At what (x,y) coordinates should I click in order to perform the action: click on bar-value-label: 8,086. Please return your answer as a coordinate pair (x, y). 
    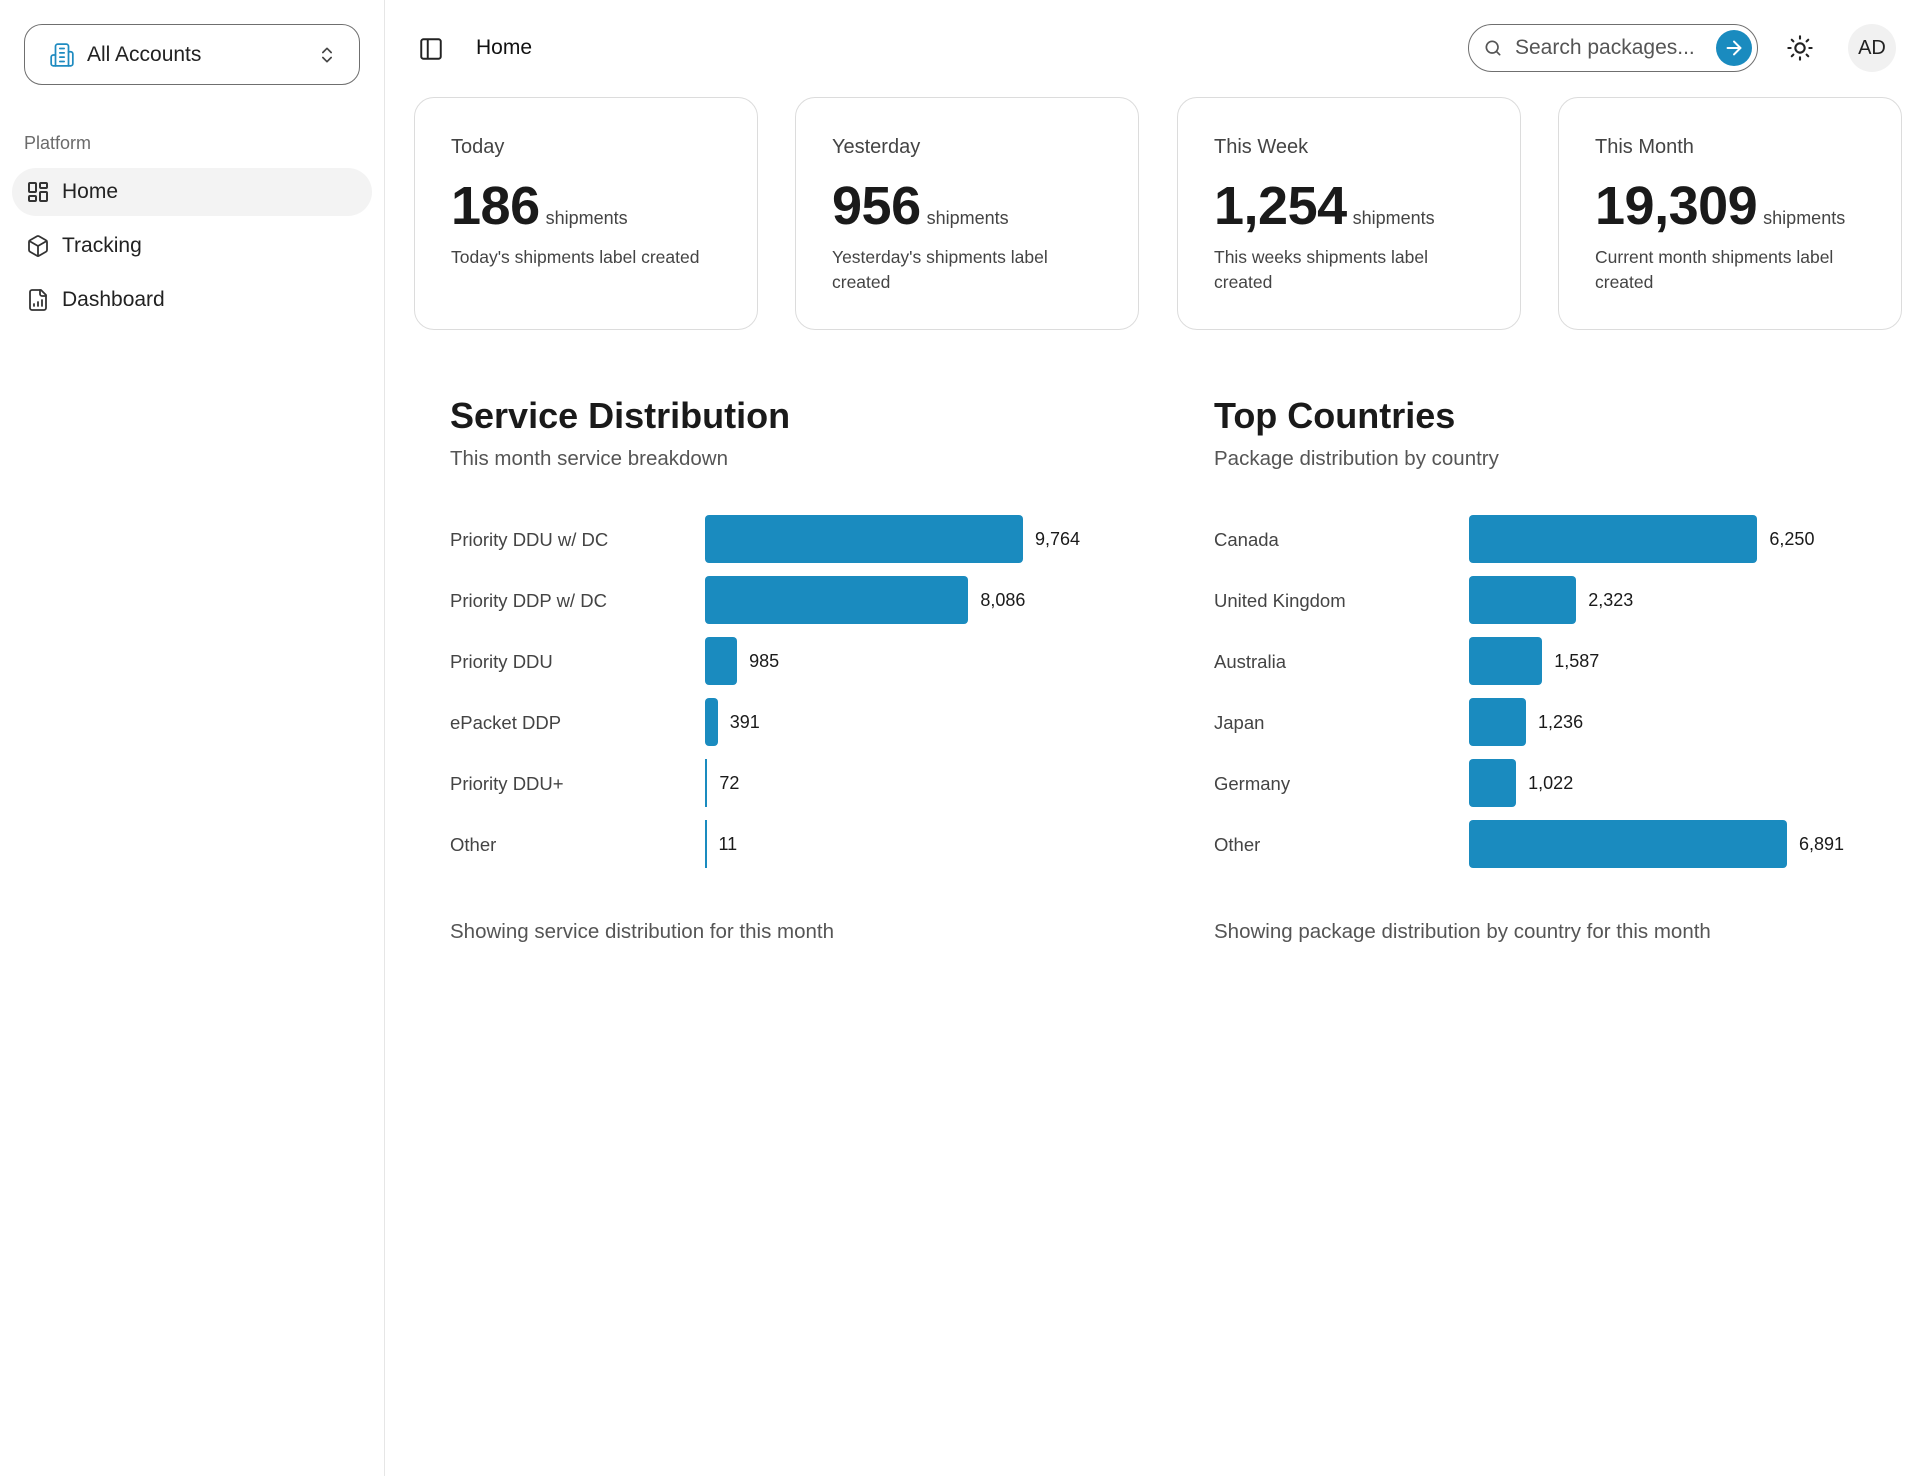
    Looking at the image, I should click on (1003, 600).